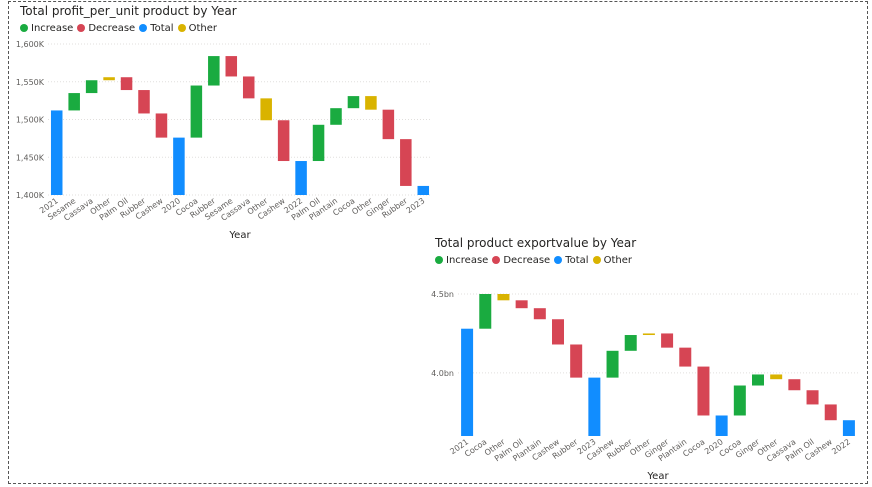 This screenshot has height=487, width=872. I want to click on y-tick-label: 1,450K, so click(30, 157).